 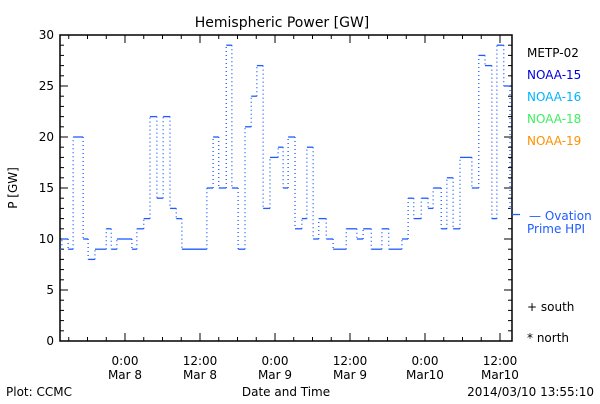 What do you see at coordinates (46, 86) in the screenshot?
I see `y-tick-label: 25` at bounding box center [46, 86].